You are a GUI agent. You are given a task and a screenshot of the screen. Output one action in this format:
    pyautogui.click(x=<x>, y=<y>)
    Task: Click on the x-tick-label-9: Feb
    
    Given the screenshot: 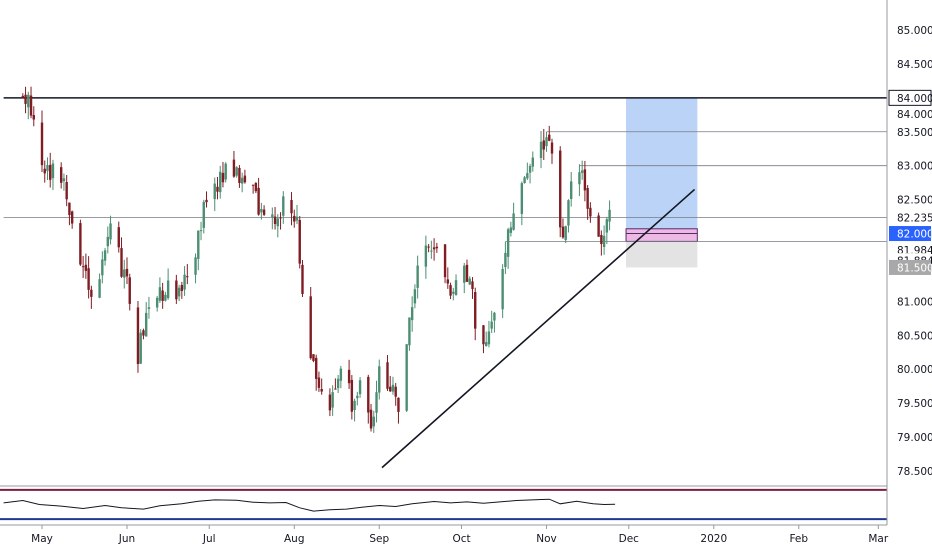 What is the action you would take?
    pyautogui.click(x=798, y=539)
    